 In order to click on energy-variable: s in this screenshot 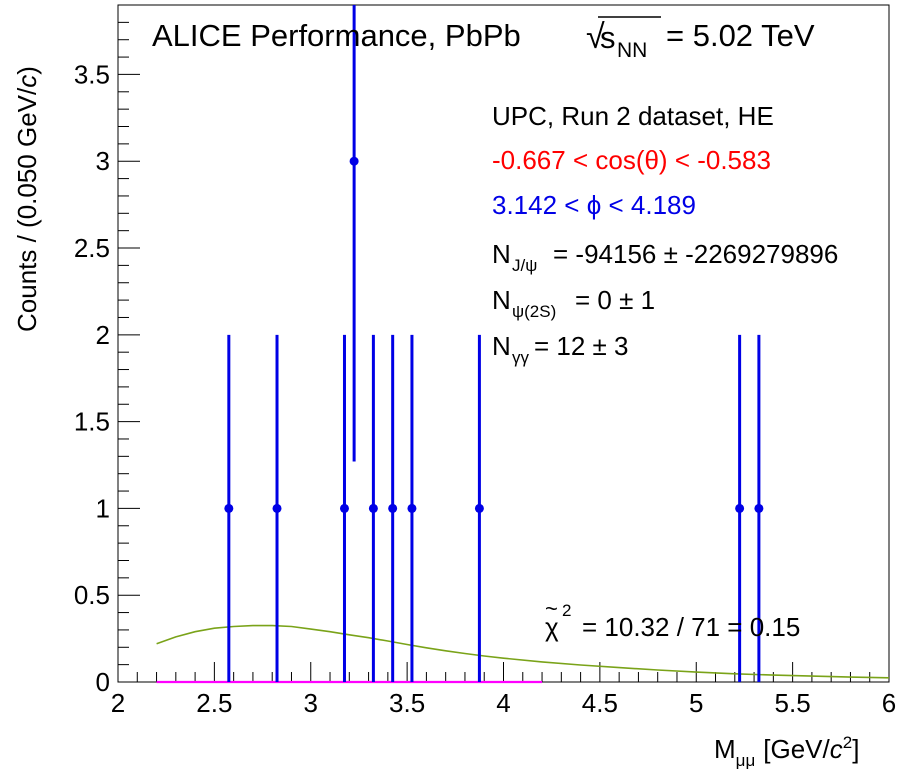, I will do `click(608, 37)`.